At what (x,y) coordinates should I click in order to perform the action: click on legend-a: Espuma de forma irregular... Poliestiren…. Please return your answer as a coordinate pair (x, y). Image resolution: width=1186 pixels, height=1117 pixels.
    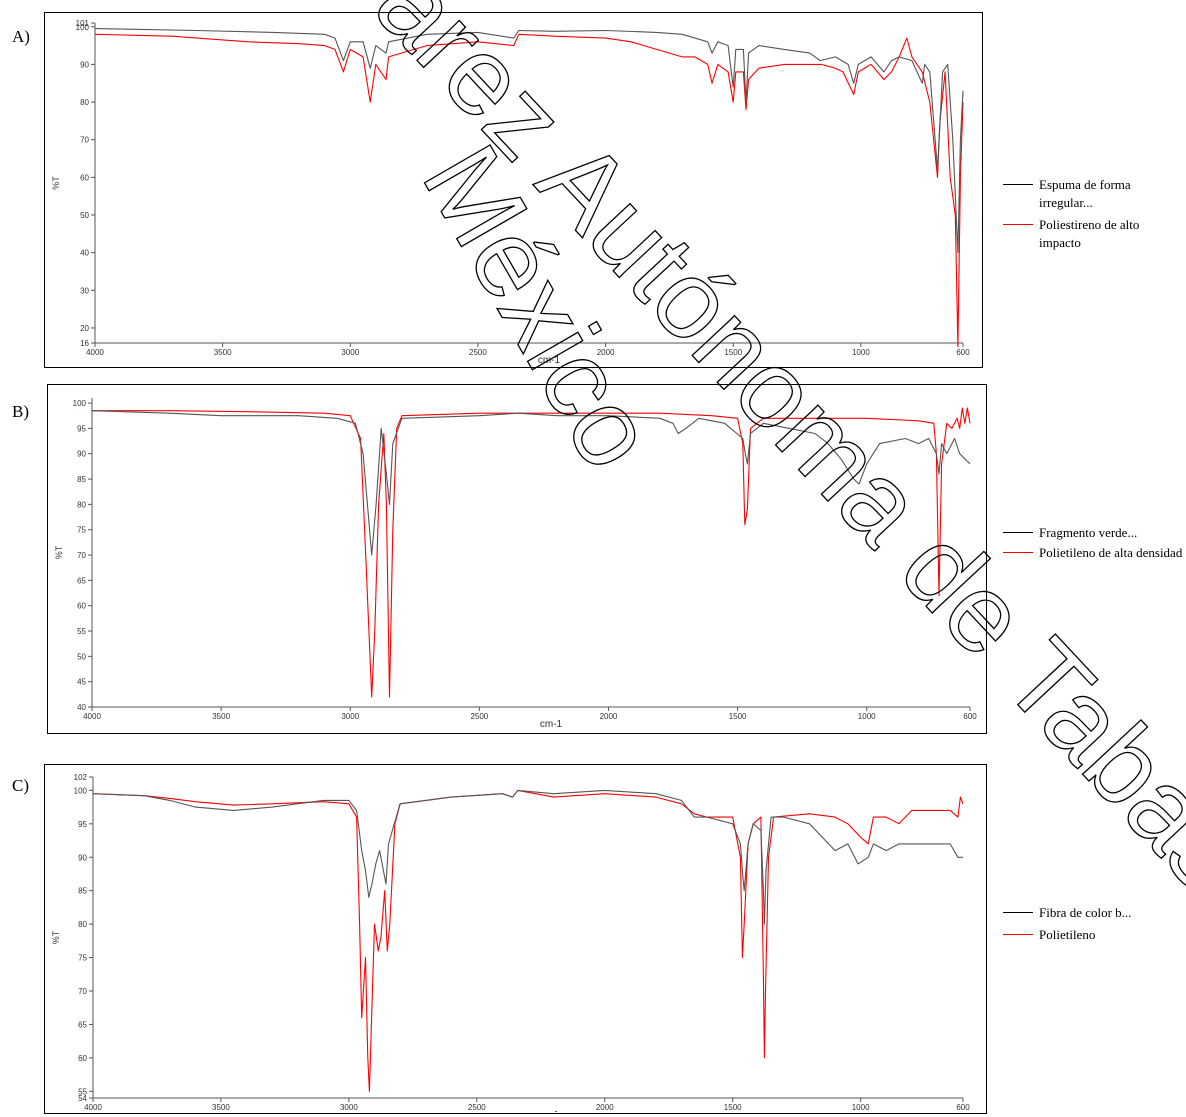
    Looking at the image, I should click on (1093, 214).